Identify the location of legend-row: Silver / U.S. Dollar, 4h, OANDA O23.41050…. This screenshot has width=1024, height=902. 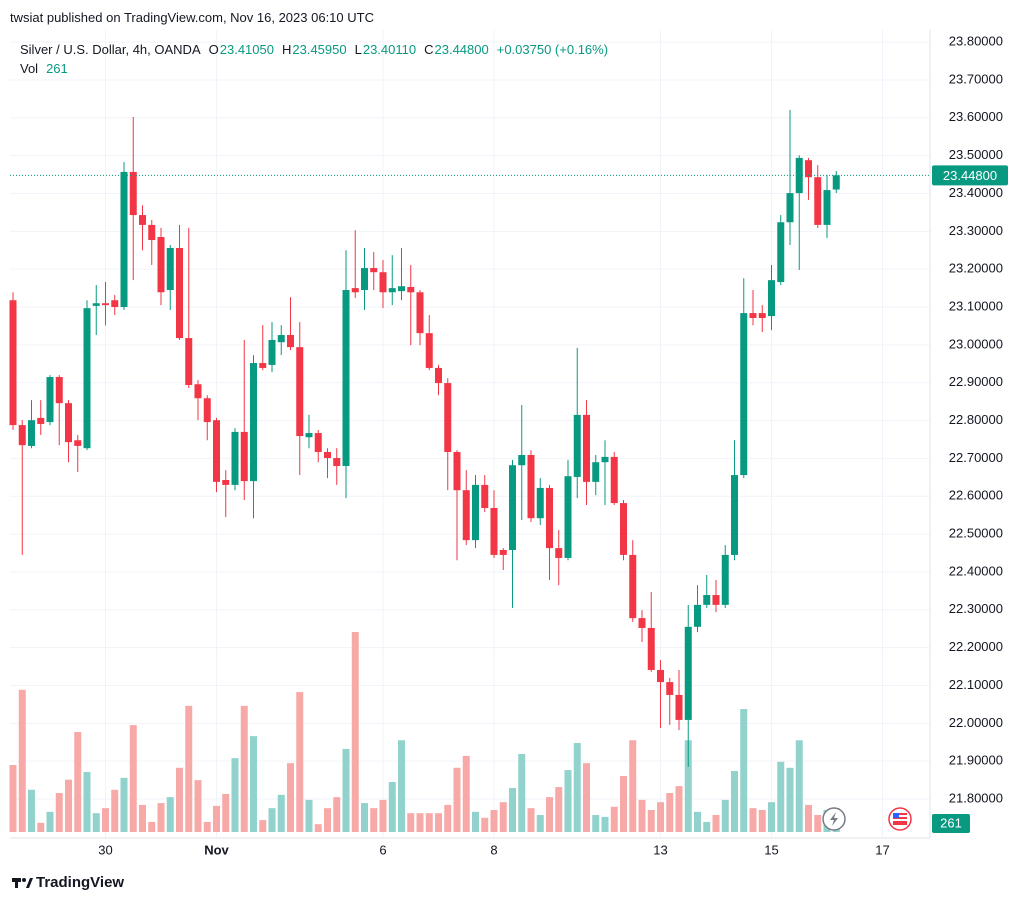
(318, 49).